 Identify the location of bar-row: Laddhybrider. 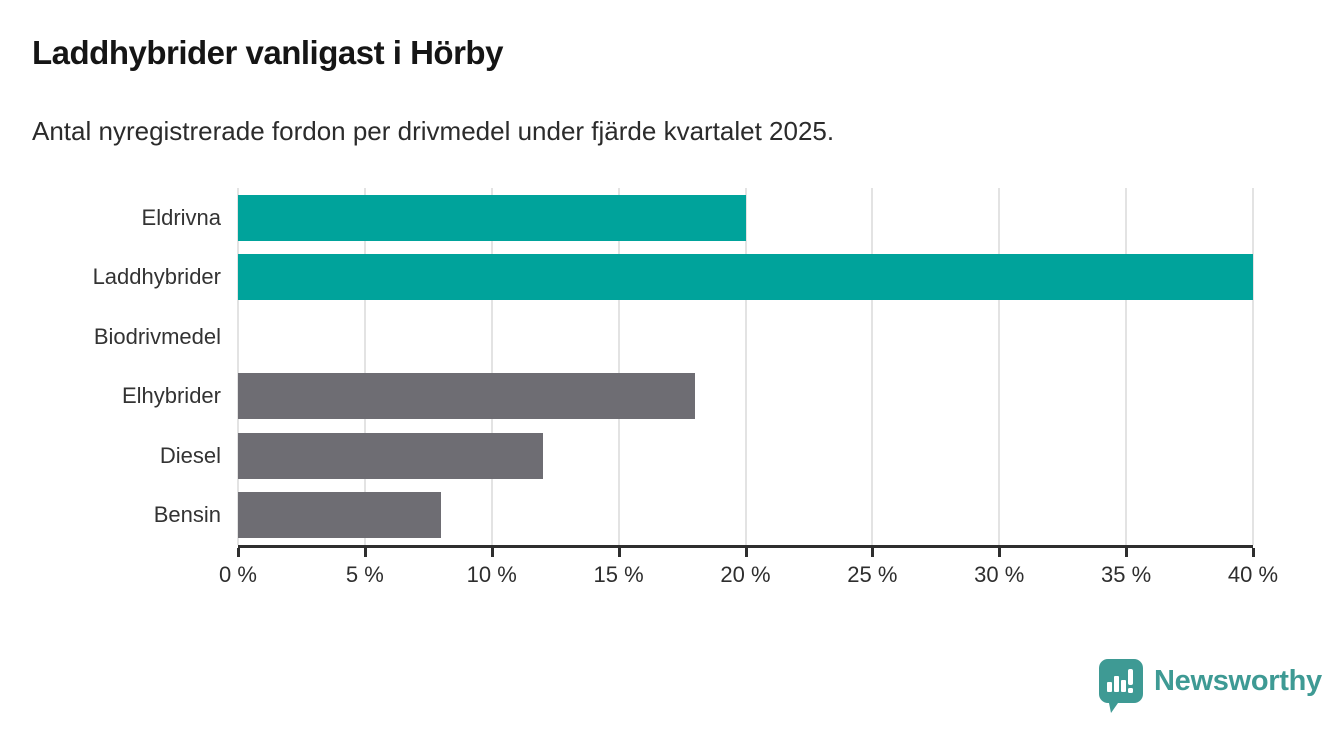
(642, 278).